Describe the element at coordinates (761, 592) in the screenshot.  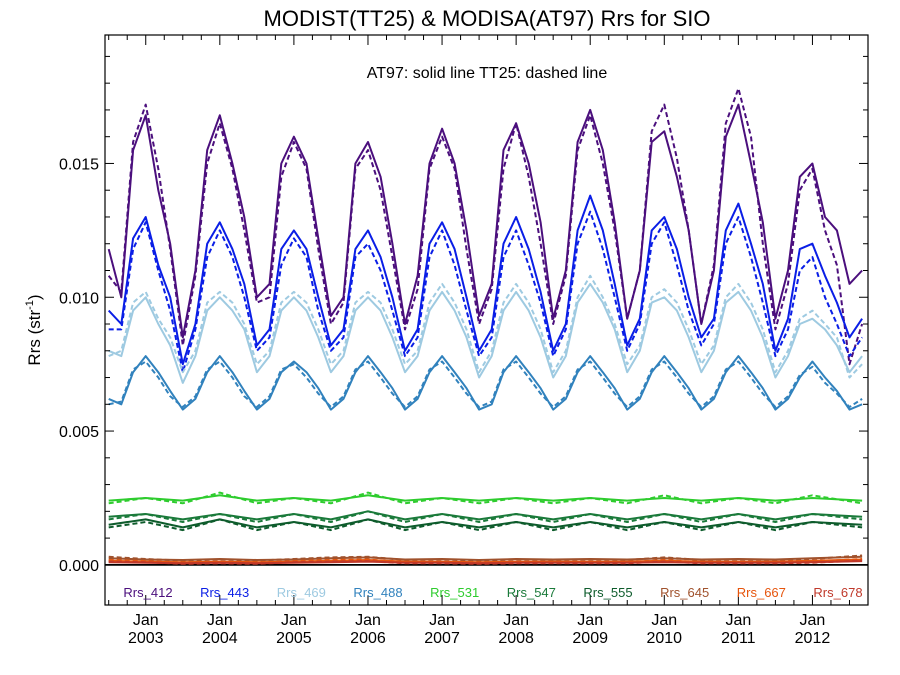
I see `legend-rrs-667: Rrs_667` at that location.